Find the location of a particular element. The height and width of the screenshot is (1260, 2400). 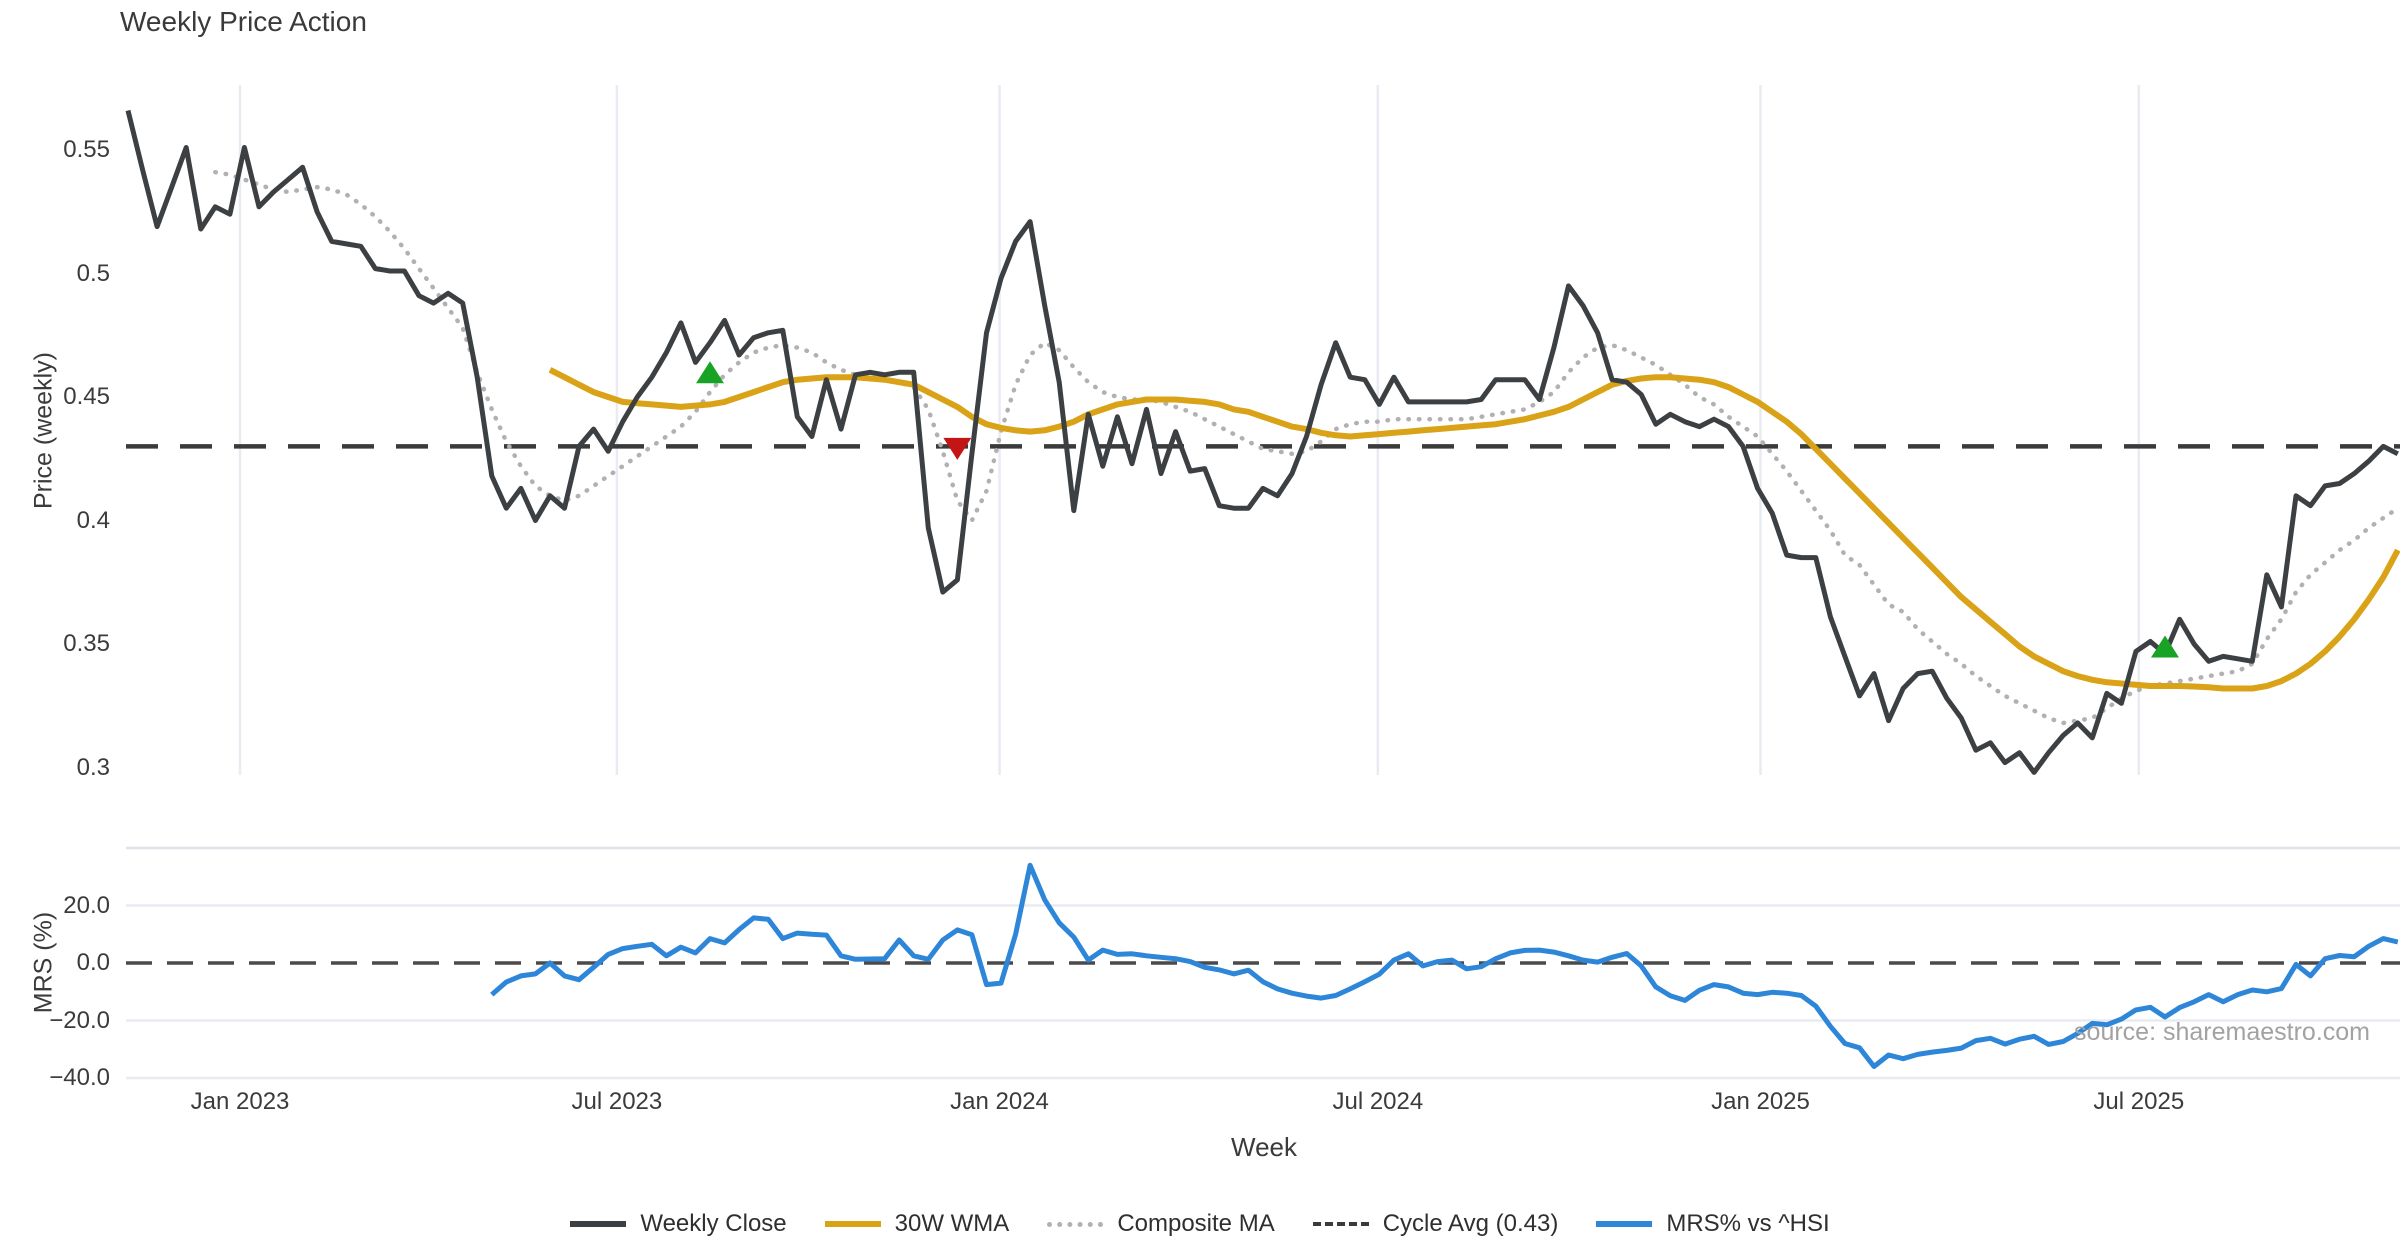

price-ytick-label: 0.55 is located at coordinates (86, 149).